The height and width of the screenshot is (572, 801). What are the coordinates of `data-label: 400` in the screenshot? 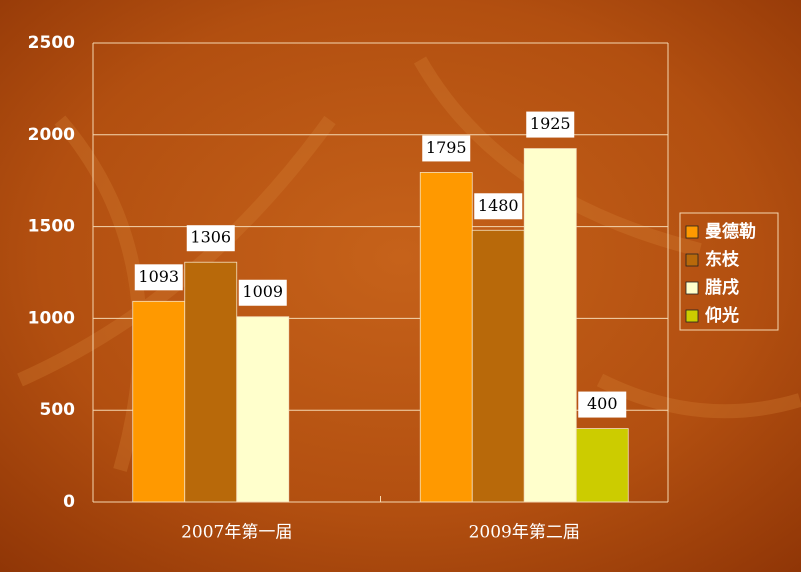 It's located at (602, 403).